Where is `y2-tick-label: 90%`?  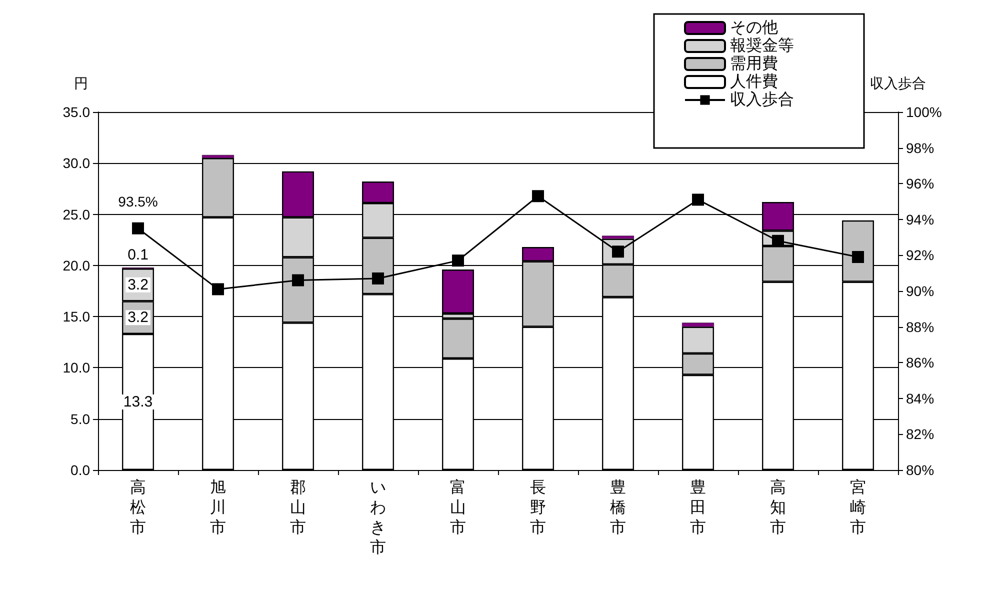
y2-tick-label: 90% is located at coordinates (920, 291).